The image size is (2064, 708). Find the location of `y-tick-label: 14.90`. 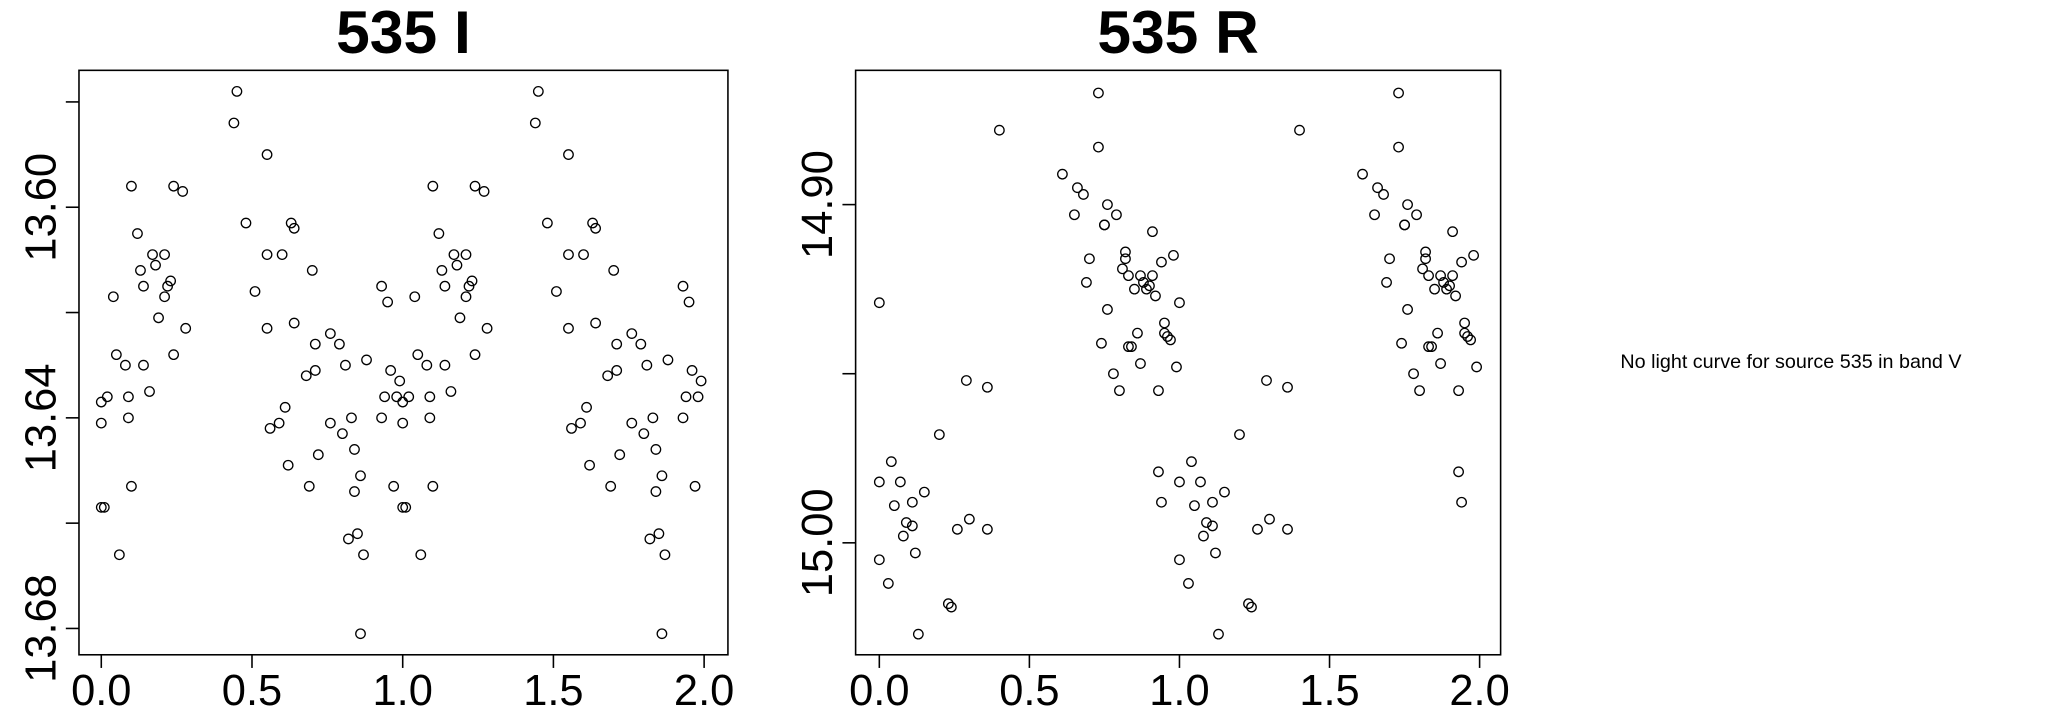

y-tick-label: 14.90 is located at coordinates (818, 204).